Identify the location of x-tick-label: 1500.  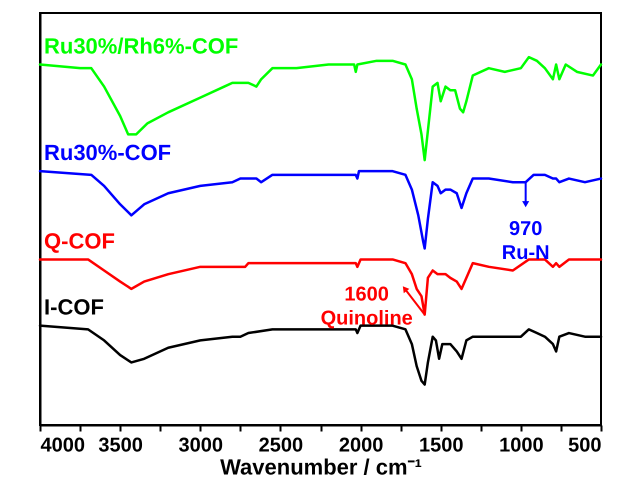
(441, 445).